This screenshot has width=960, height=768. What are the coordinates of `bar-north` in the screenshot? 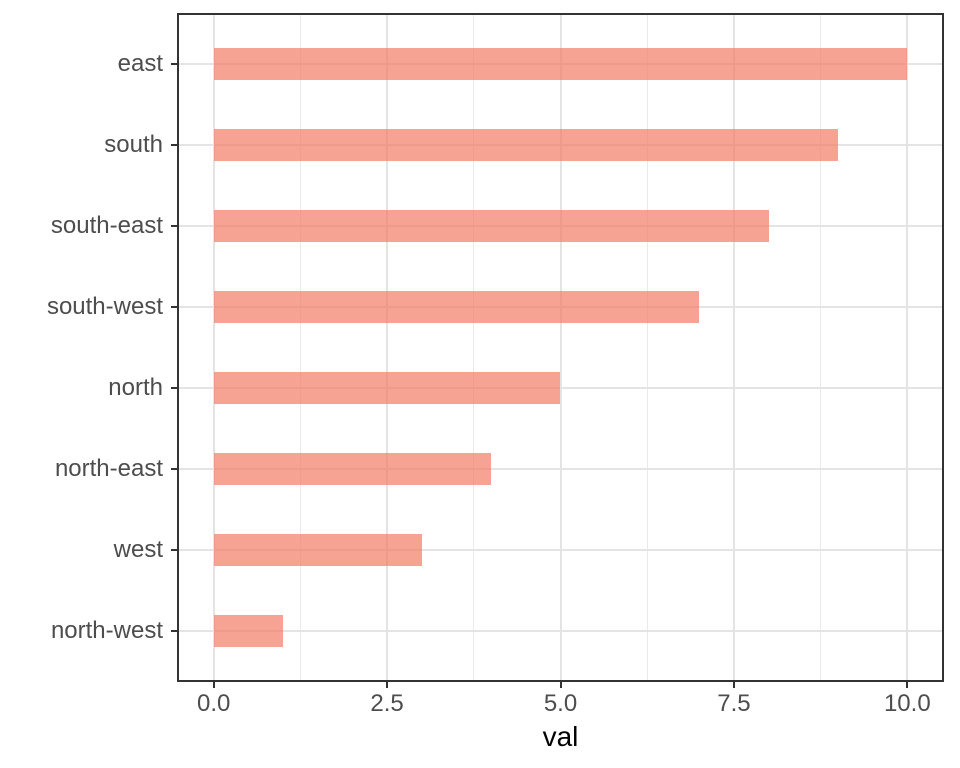 It's located at (387, 388).